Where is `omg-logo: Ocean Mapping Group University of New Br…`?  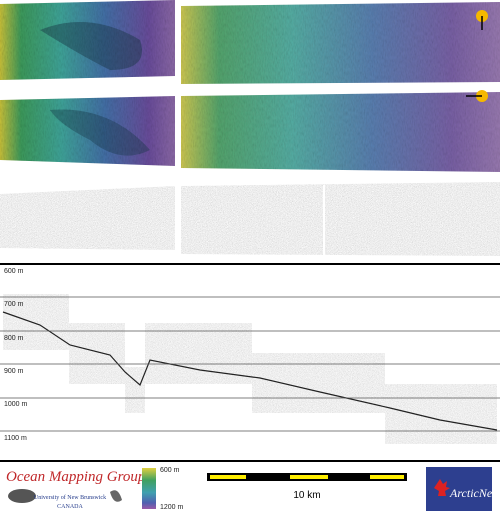 omg-logo: Ocean Mapping Group University of New Br… is located at coordinates (76, 489).